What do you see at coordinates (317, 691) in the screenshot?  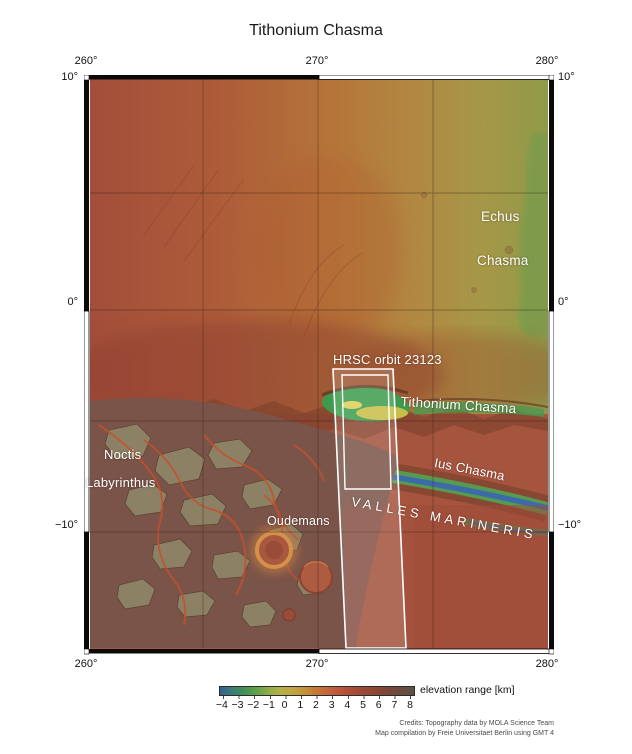 I see `elevation-colorbar` at bounding box center [317, 691].